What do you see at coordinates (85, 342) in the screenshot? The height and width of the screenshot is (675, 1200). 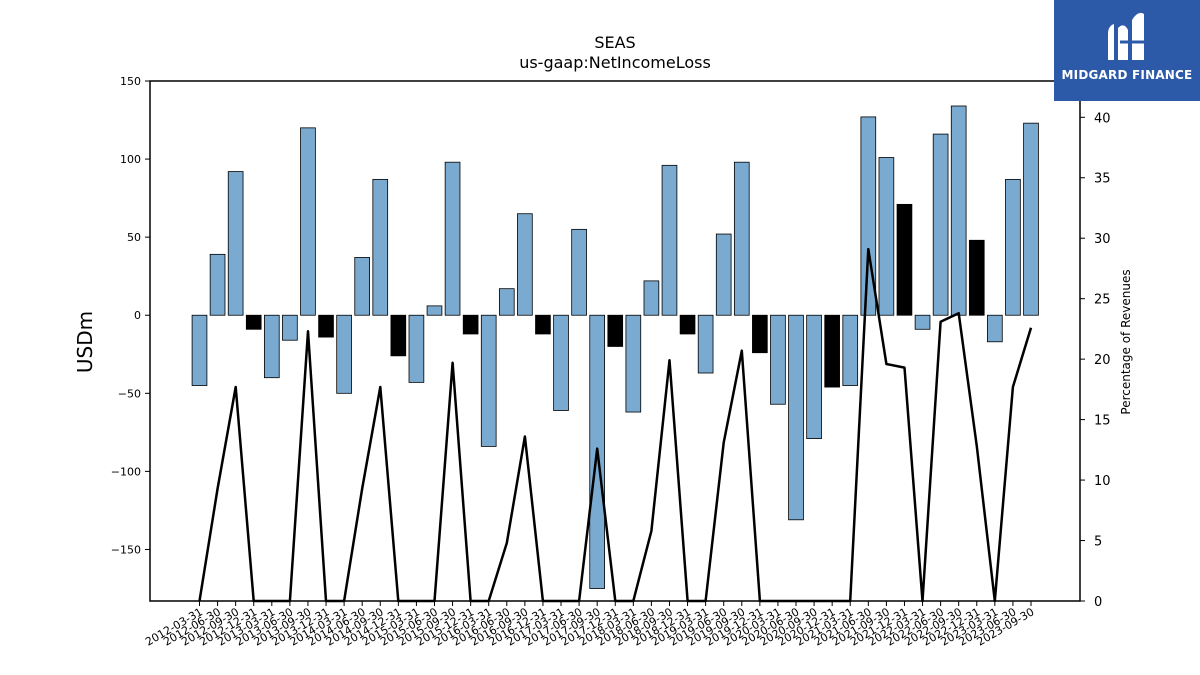 I see `y-axis-label: USDm` at bounding box center [85, 342].